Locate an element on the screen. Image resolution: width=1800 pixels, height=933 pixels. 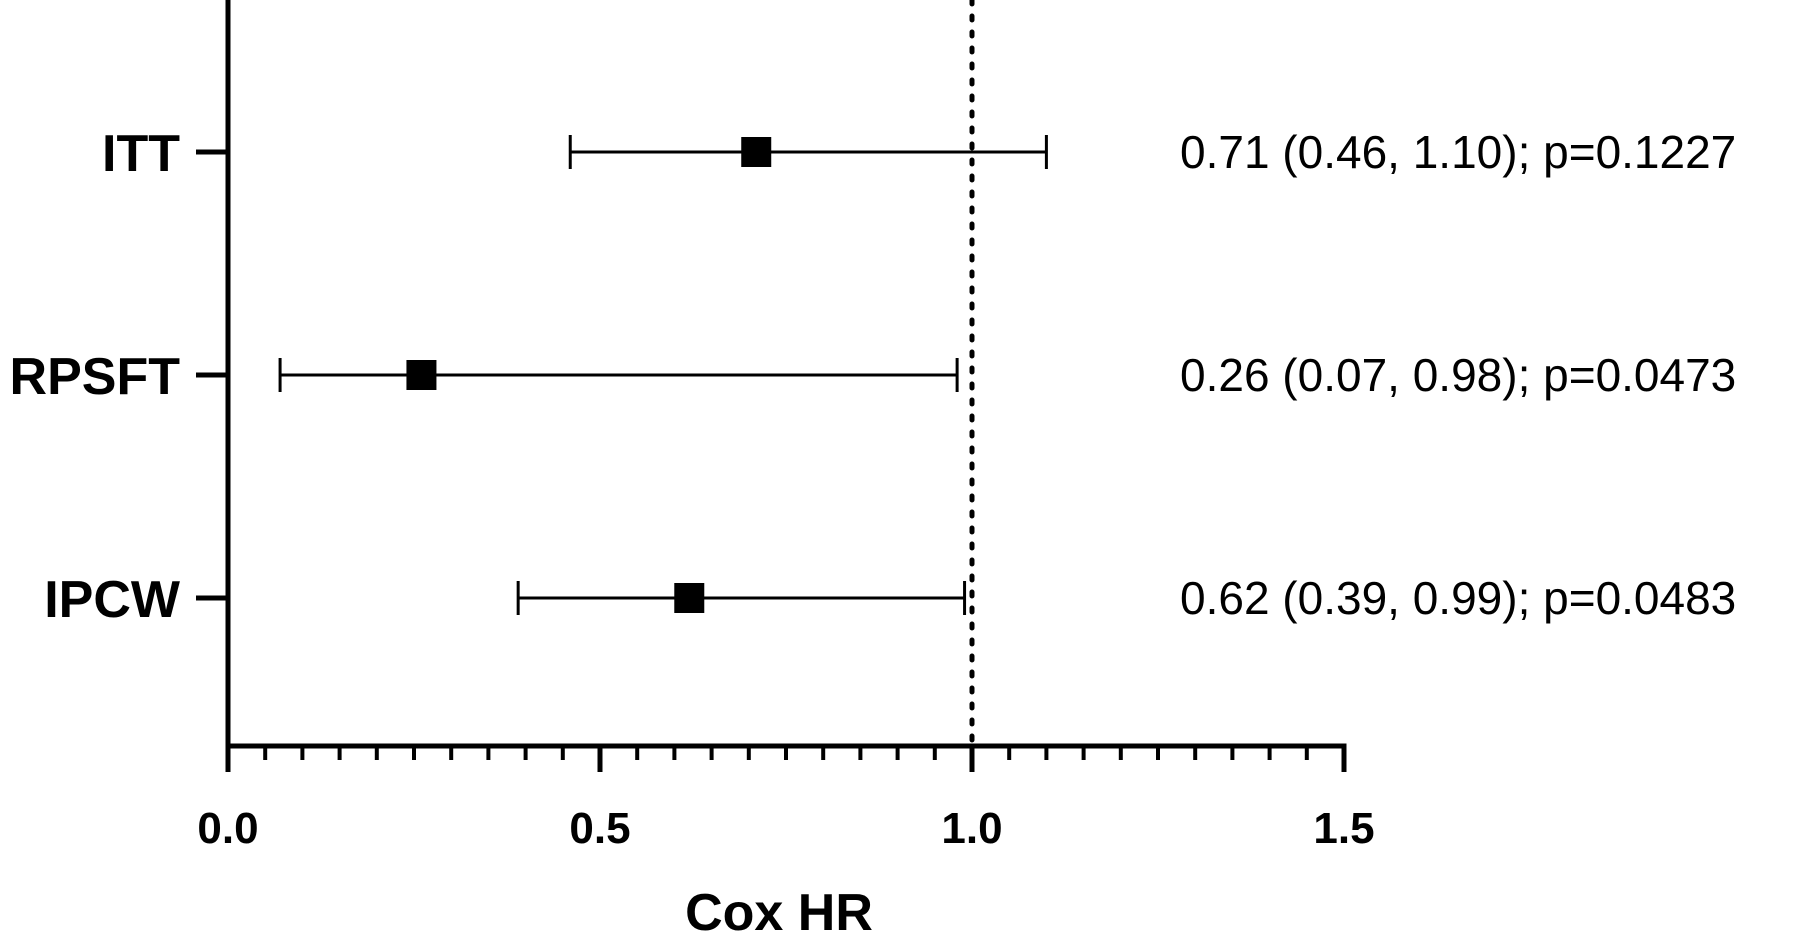
estimate-label-rpsft: 0.26 (0.07, 0.98); p=0.0473 is located at coordinates (1458, 375).